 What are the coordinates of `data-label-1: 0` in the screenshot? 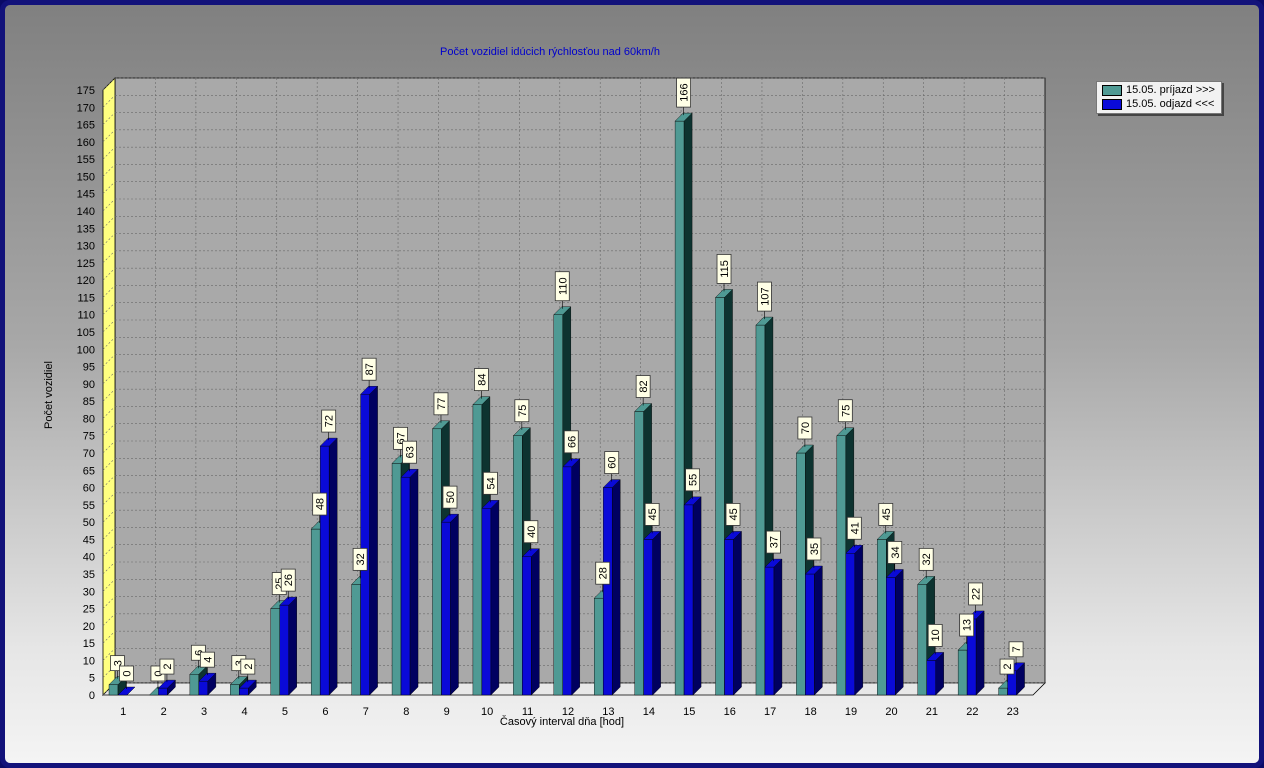 It's located at (126, 677).